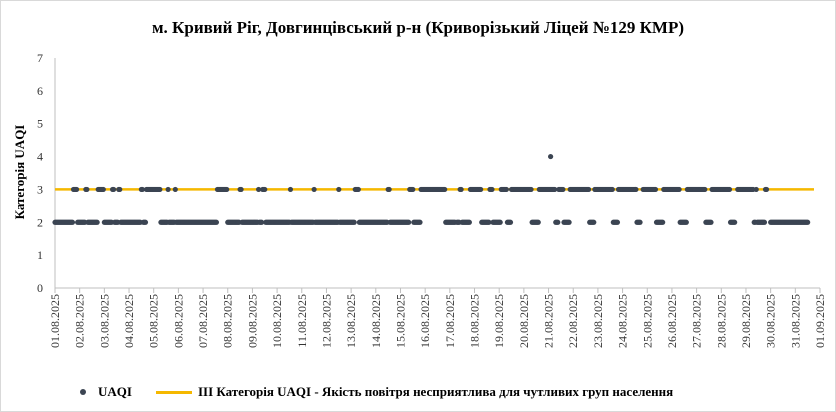 Image resolution: width=836 pixels, height=412 pixels. What do you see at coordinates (551, 156) in the screenshot?
I see `uaqi-point-outlier` at bounding box center [551, 156].